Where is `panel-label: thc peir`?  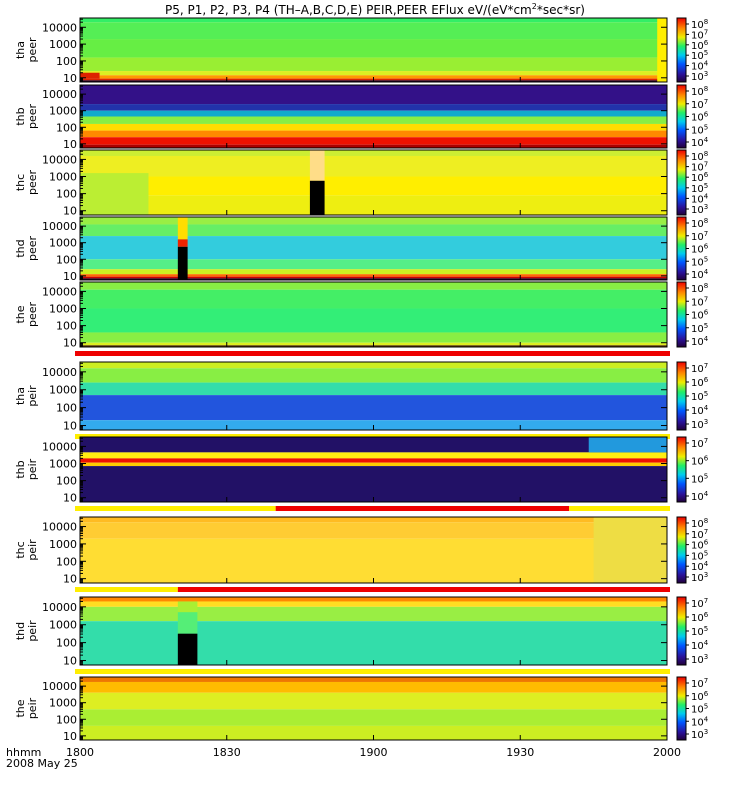
panel-label: thc peir is located at coordinates (26, 550).